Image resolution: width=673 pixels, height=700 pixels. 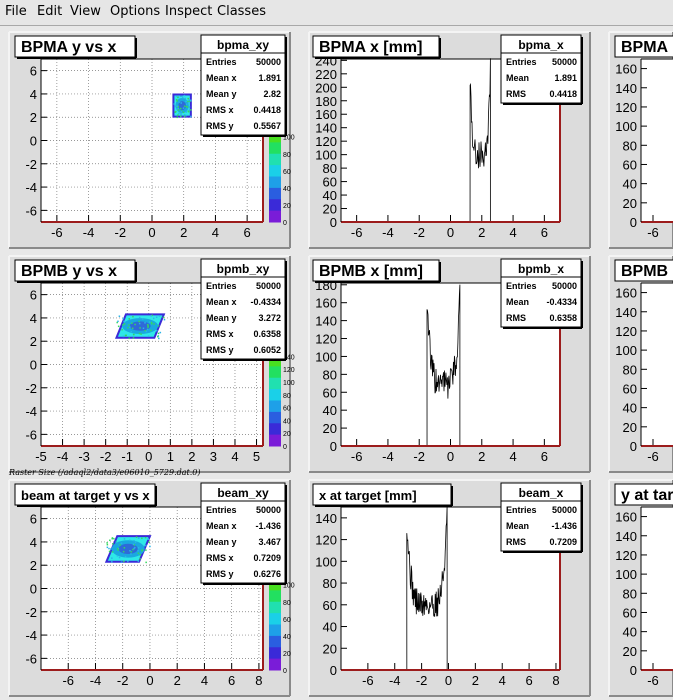 What do you see at coordinates (123, 680) in the screenshot?
I see `scatter-2-x-tick-label: -2` at bounding box center [123, 680].